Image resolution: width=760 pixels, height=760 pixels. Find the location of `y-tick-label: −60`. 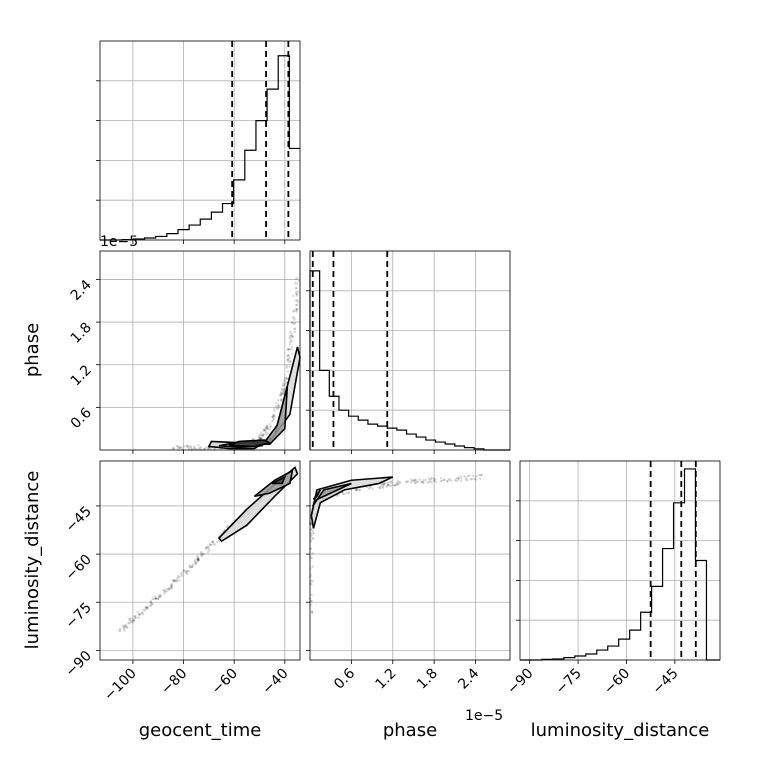

y-tick-label: −60 is located at coordinates (79, 568).